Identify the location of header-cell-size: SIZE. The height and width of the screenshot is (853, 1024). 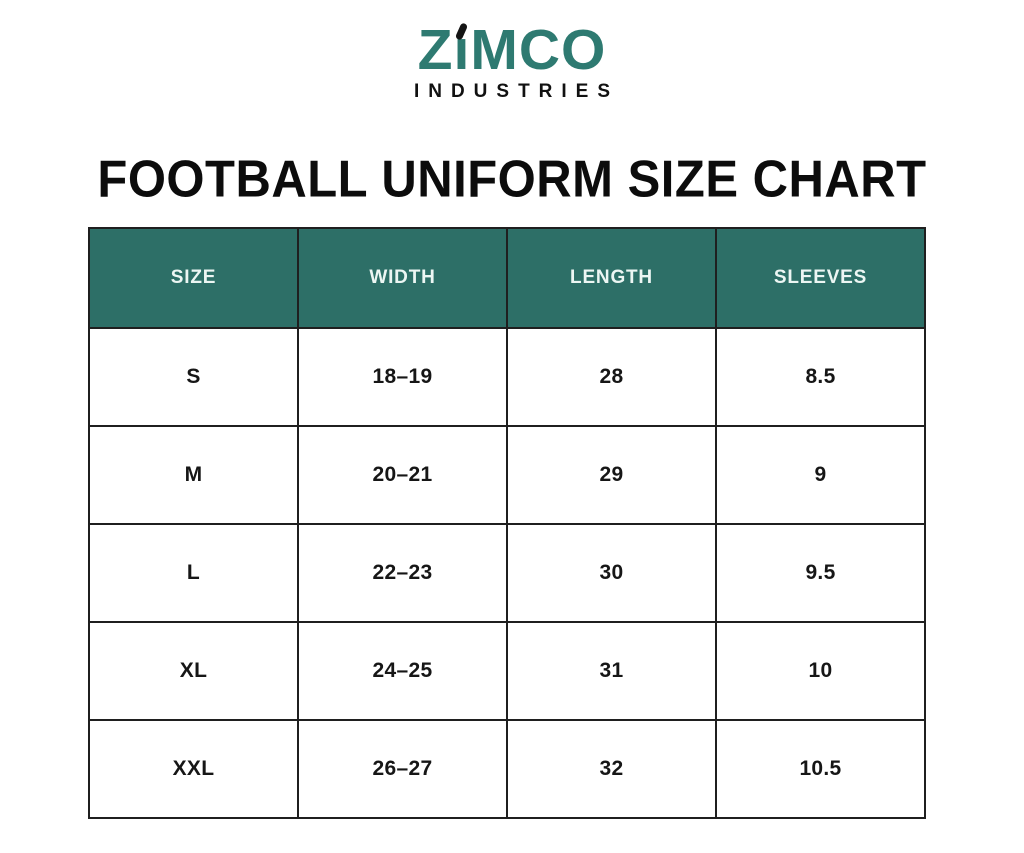
(193, 278).